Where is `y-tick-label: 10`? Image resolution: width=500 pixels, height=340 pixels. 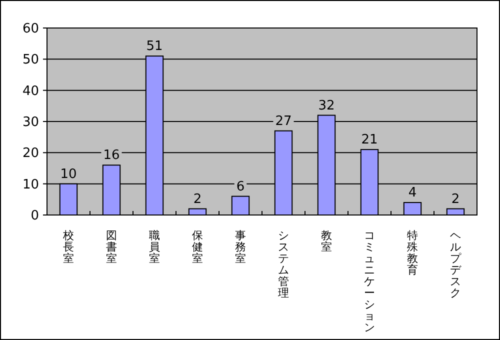 y-tick-label: 10 is located at coordinates (30, 184).